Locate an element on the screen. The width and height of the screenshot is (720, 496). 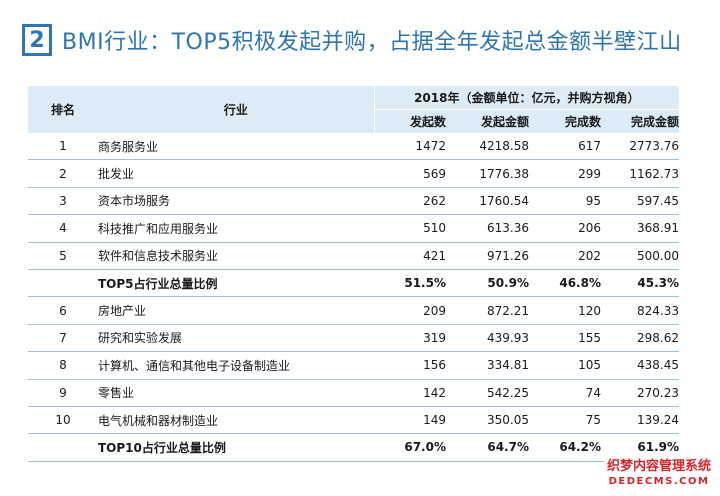
top5-summary-row: TOP5占行业总量比例 51.5% 50.9% 46.8% 45.3% is located at coordinates (354, 283).